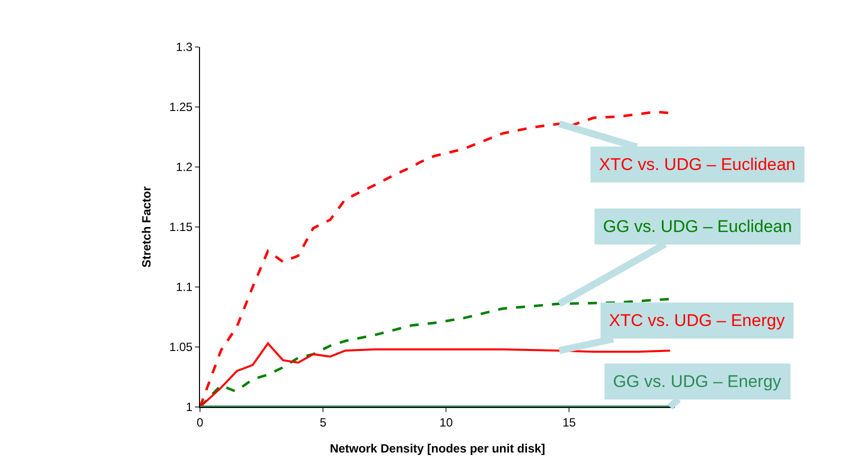 The image size is (857, 470). I want to click on y-tick-label: 1.05, so click(181, 347).